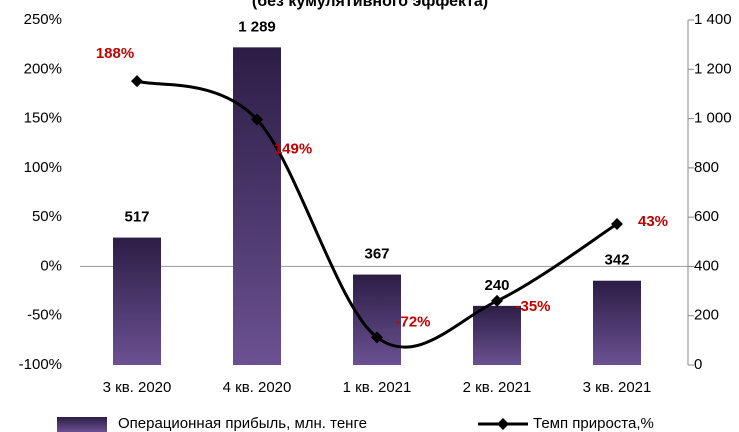  What do you see at coordinates (503, 424) in the screenshot?
I see `legend-marker` at bounding box center [503, 424].